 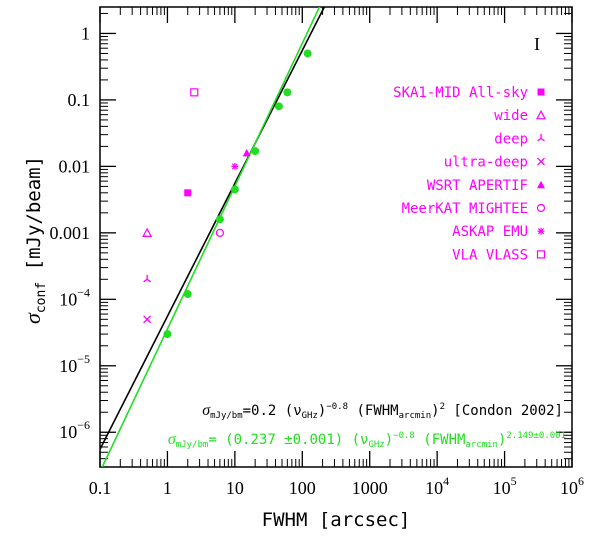 What do you see at coordinates (74, 297) in the screenshot?
I see `y-tick-label: 10⁻⁴` at bounding box center [74, 297].